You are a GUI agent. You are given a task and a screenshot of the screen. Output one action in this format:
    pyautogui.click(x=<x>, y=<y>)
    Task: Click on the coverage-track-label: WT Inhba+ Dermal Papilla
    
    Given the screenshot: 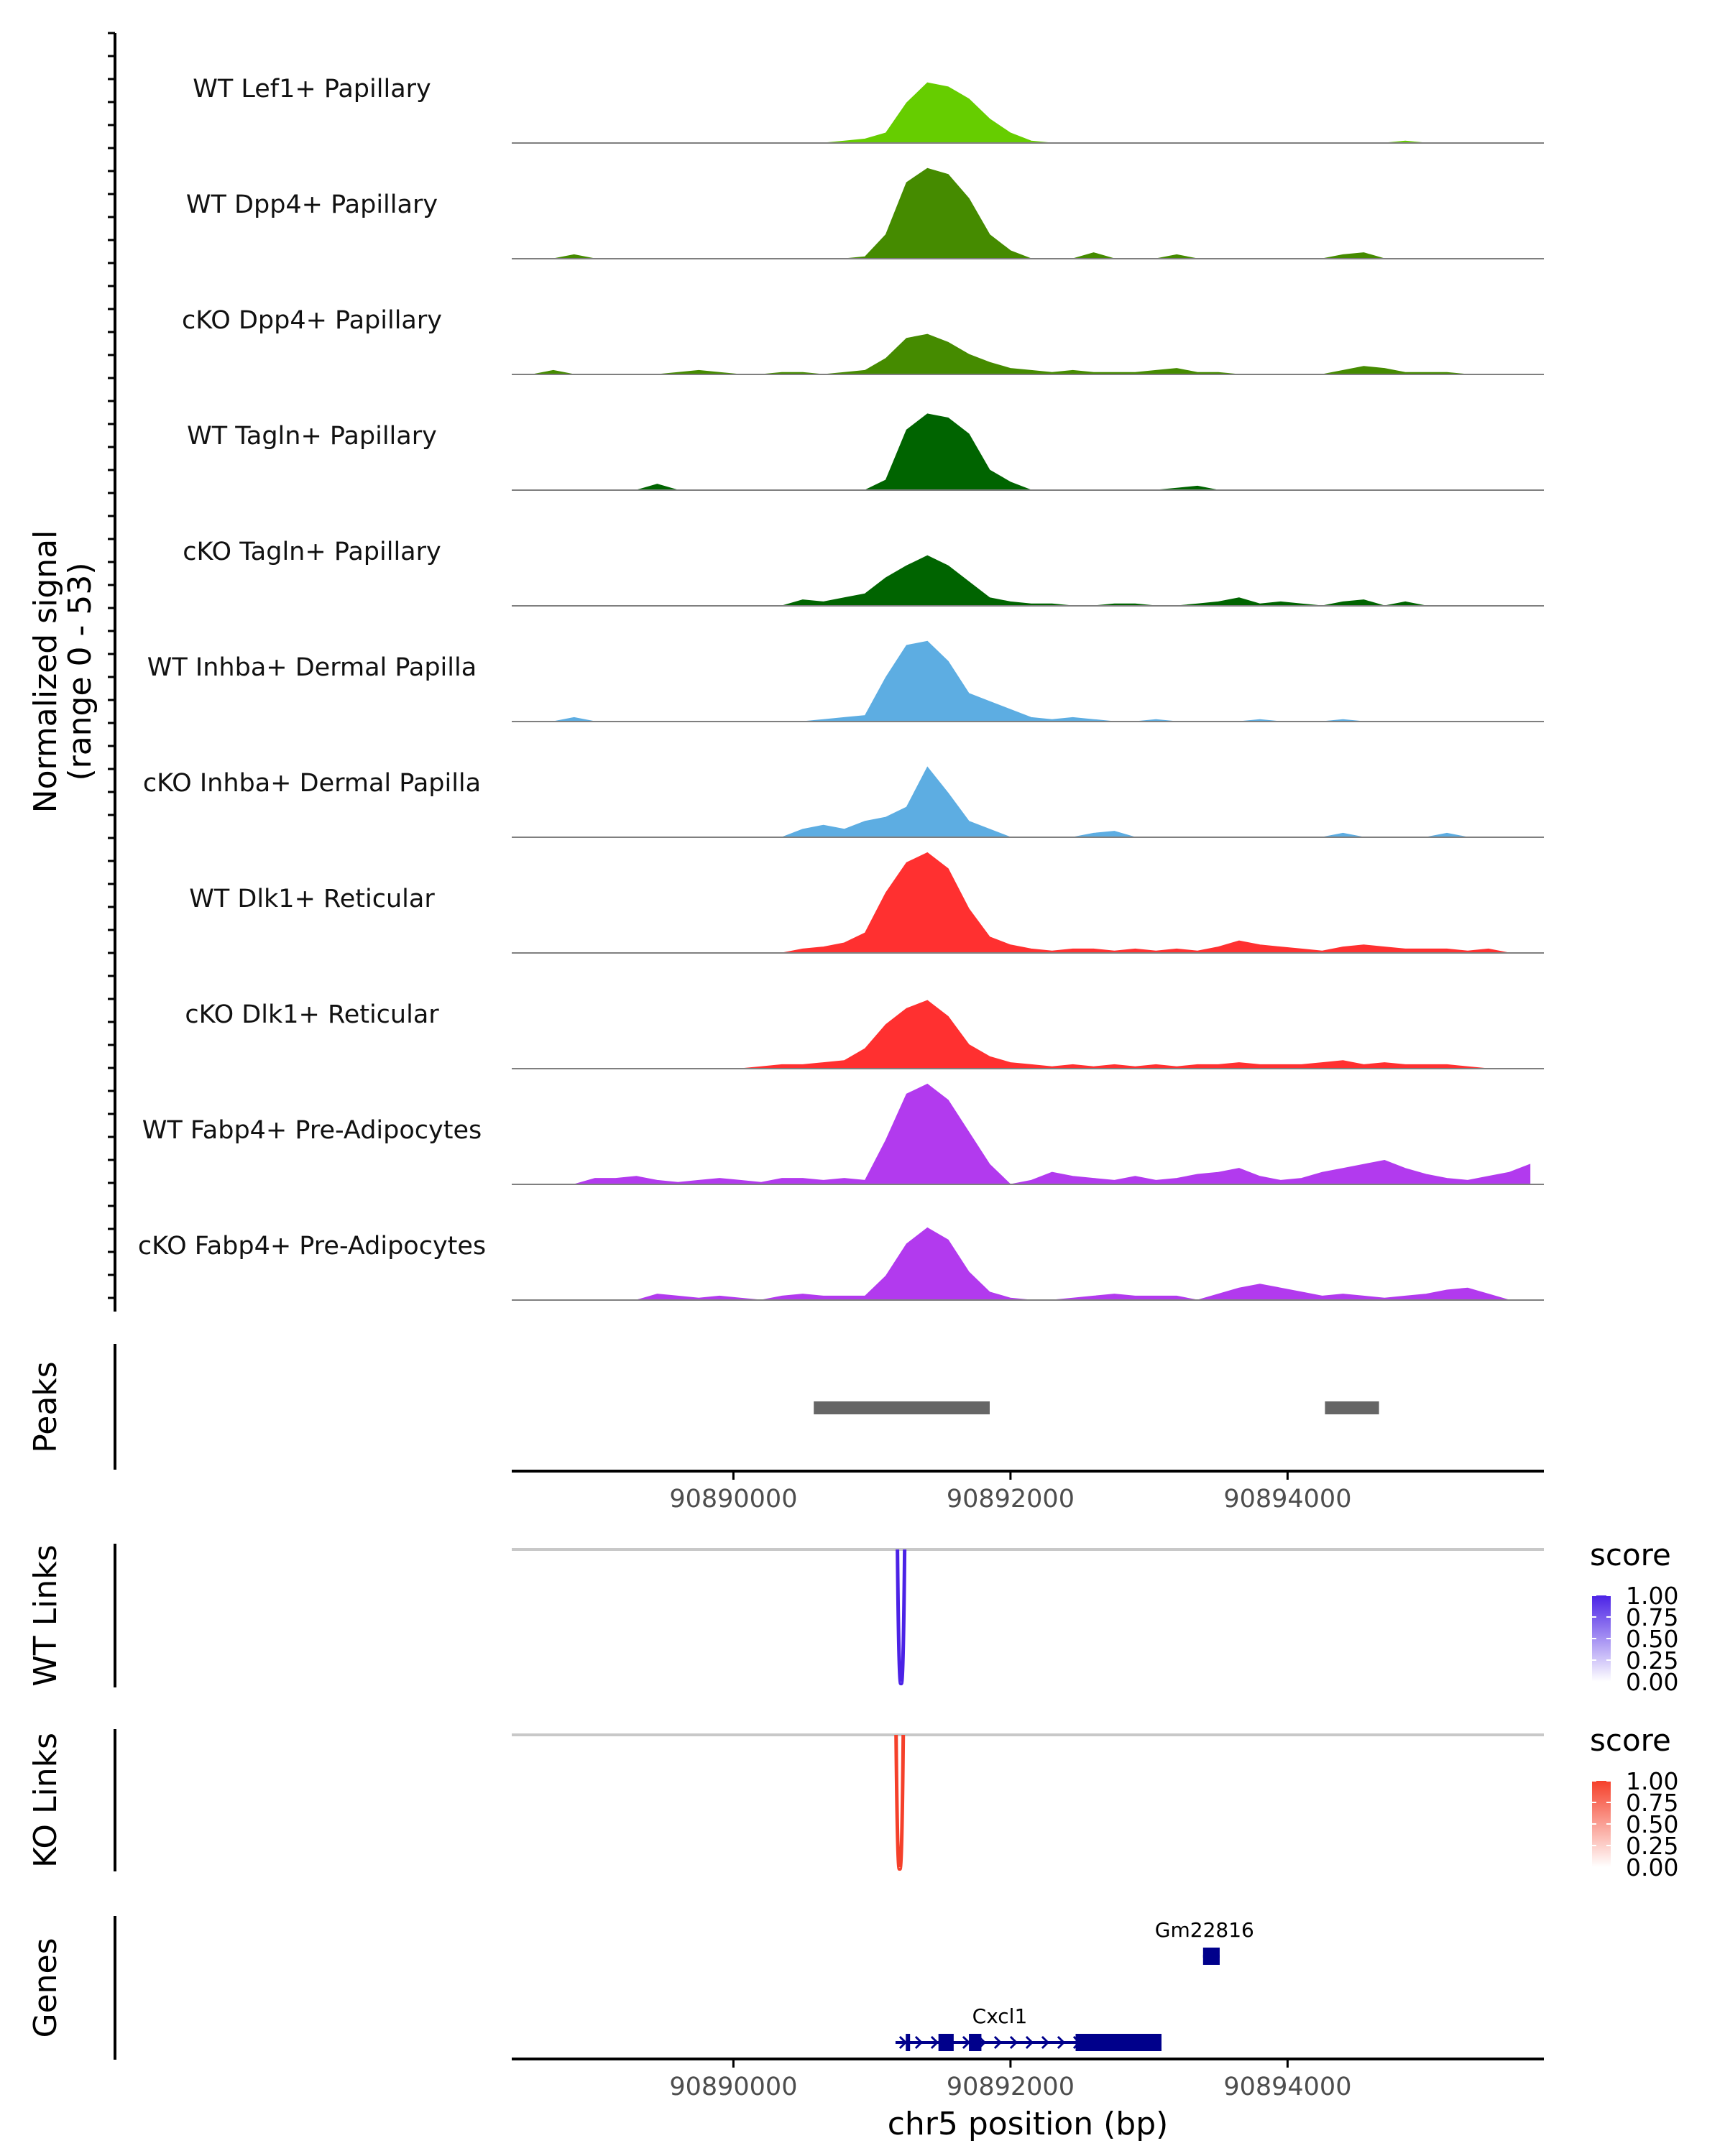 What is the action you would take?
    pyautogui.click(x=312, y=668)
    